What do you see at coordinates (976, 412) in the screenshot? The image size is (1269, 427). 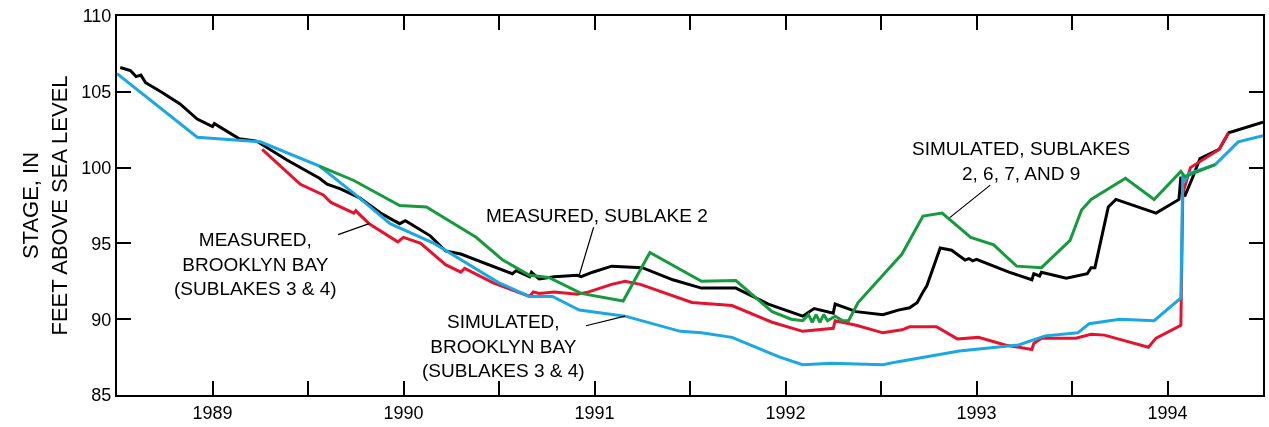 I see `x-tick-label: 1993` at bounding box center [976, 412].